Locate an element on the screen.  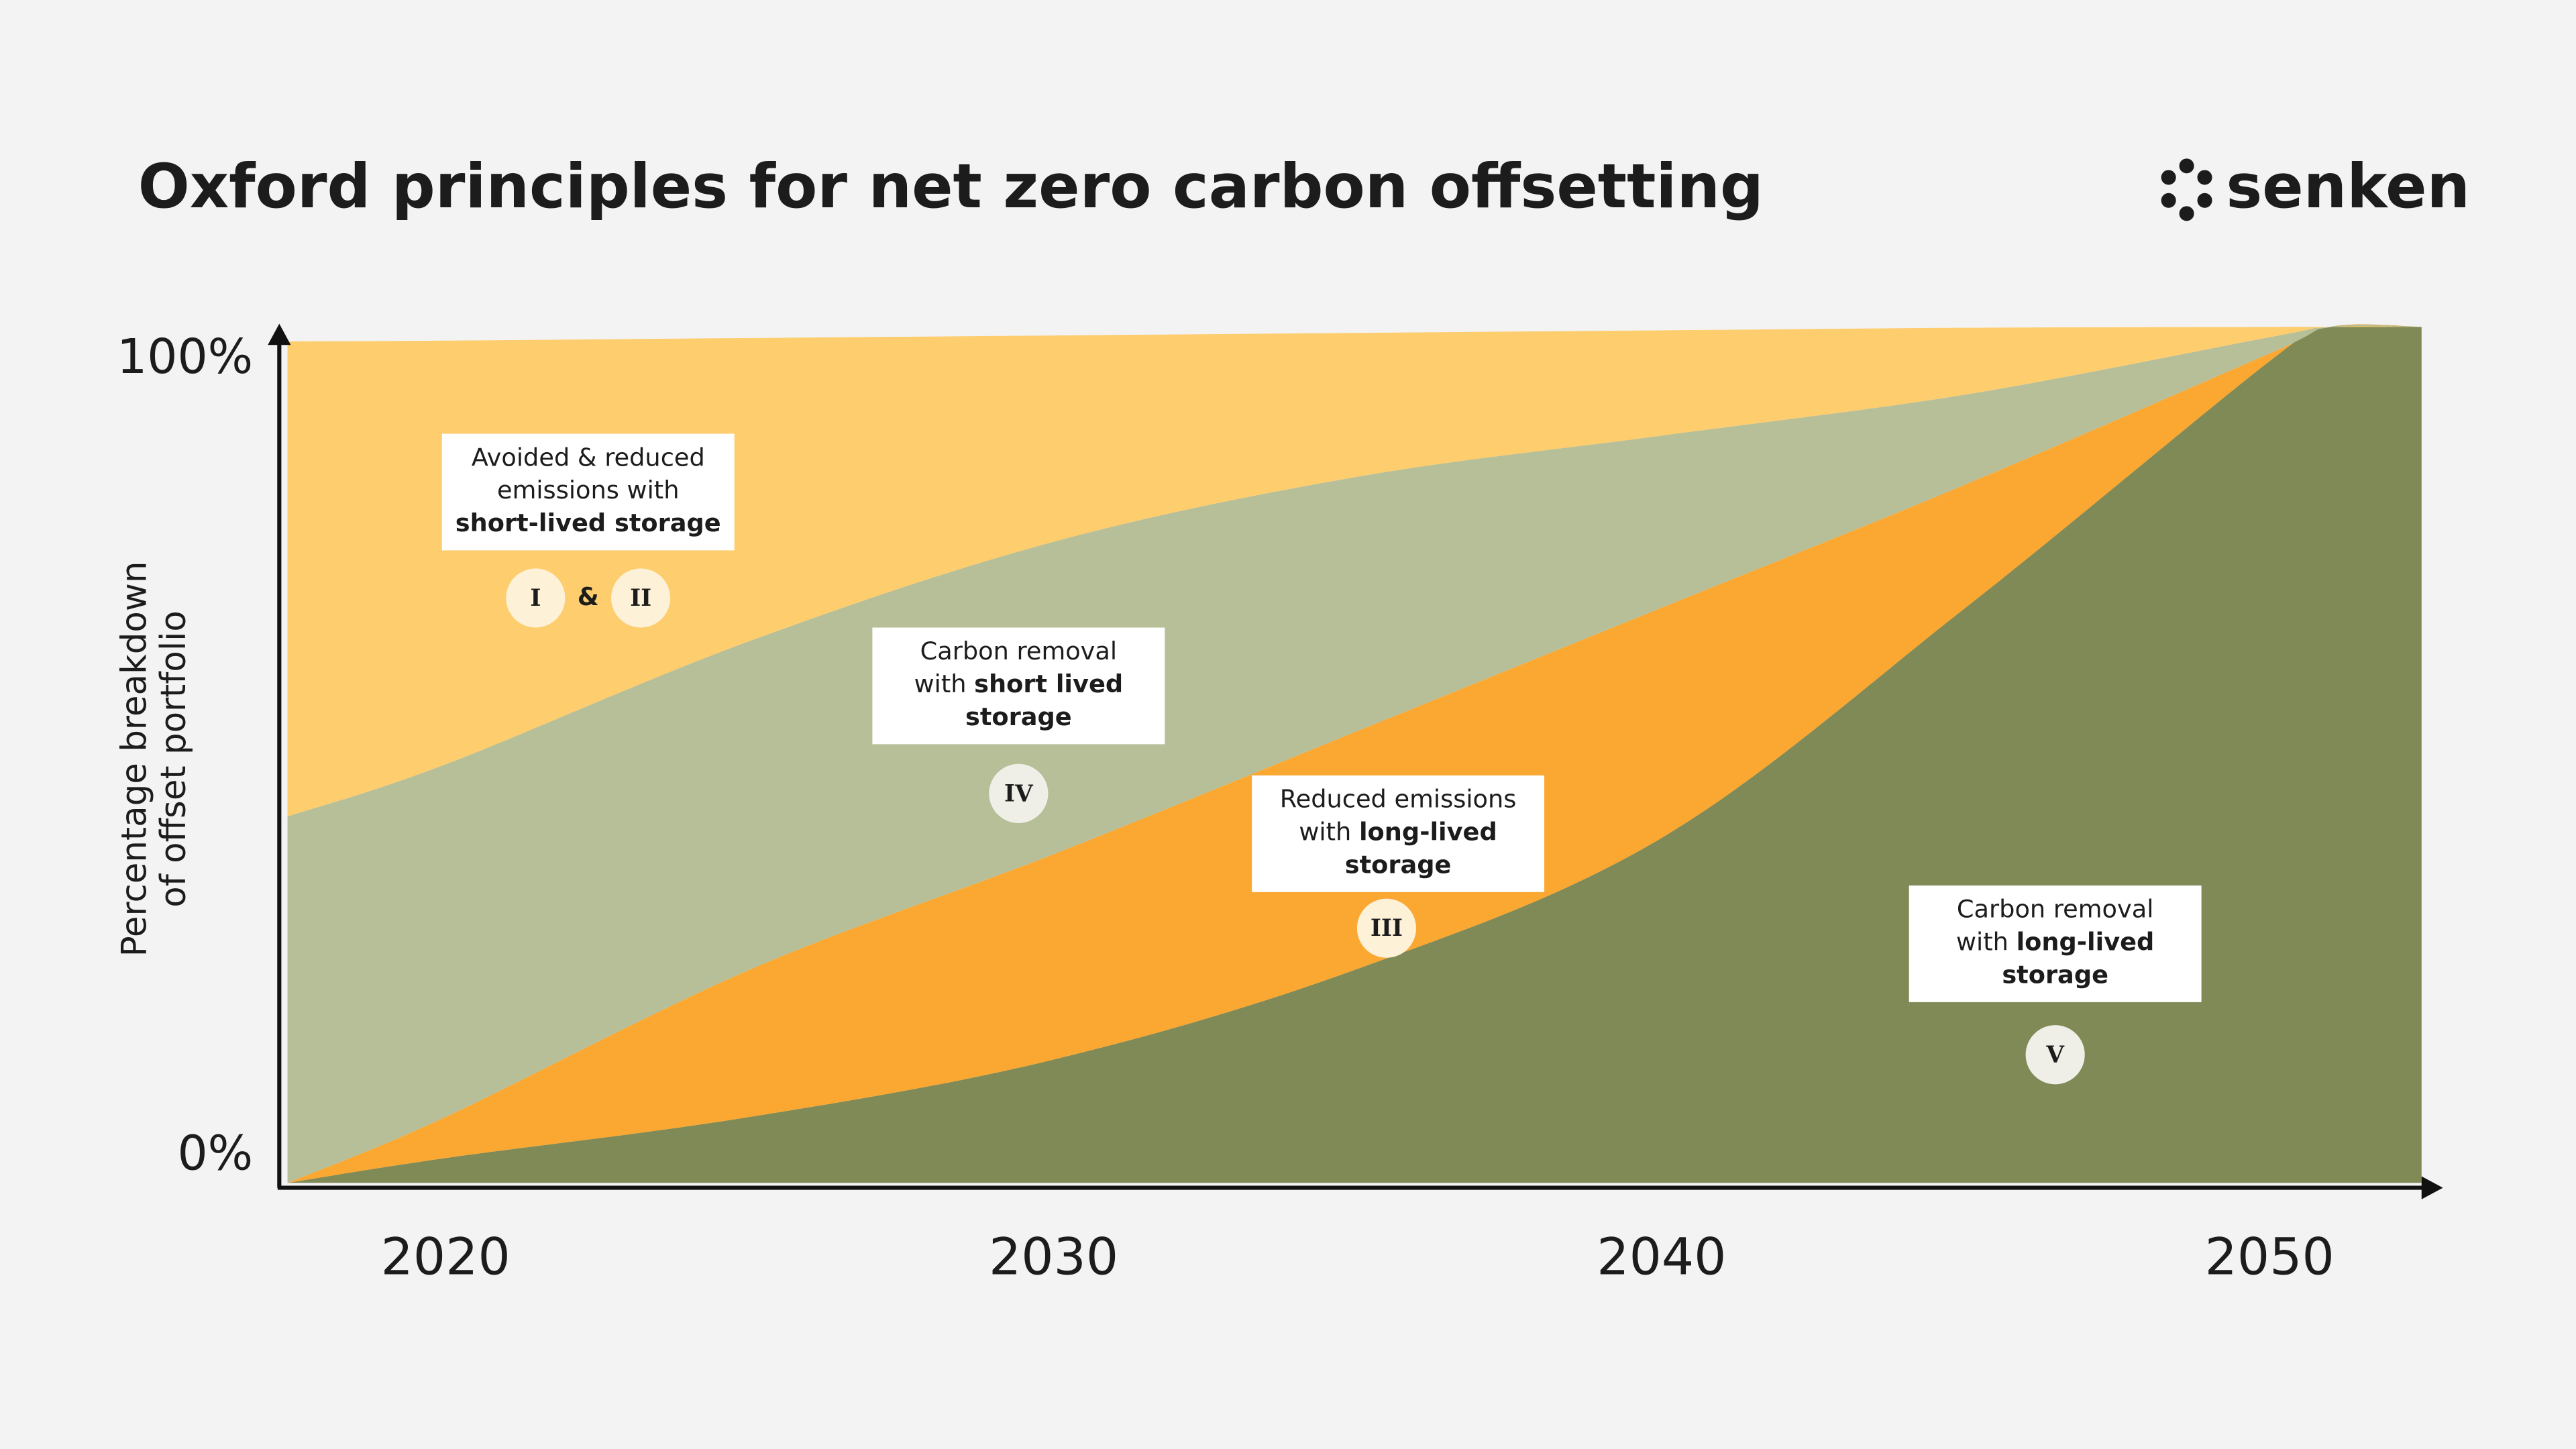
y-axis-label: Percentage breakdownof offset portfolio is located at coordinates (154, 759).